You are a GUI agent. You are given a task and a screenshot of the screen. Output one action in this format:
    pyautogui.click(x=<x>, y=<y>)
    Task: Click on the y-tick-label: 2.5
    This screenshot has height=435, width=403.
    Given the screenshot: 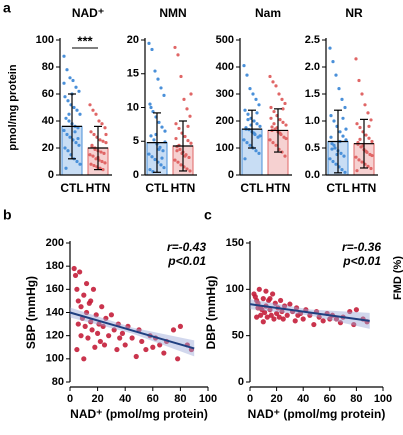 What is the action you would take?
    pyautogui.click(x=312, y=40)
    